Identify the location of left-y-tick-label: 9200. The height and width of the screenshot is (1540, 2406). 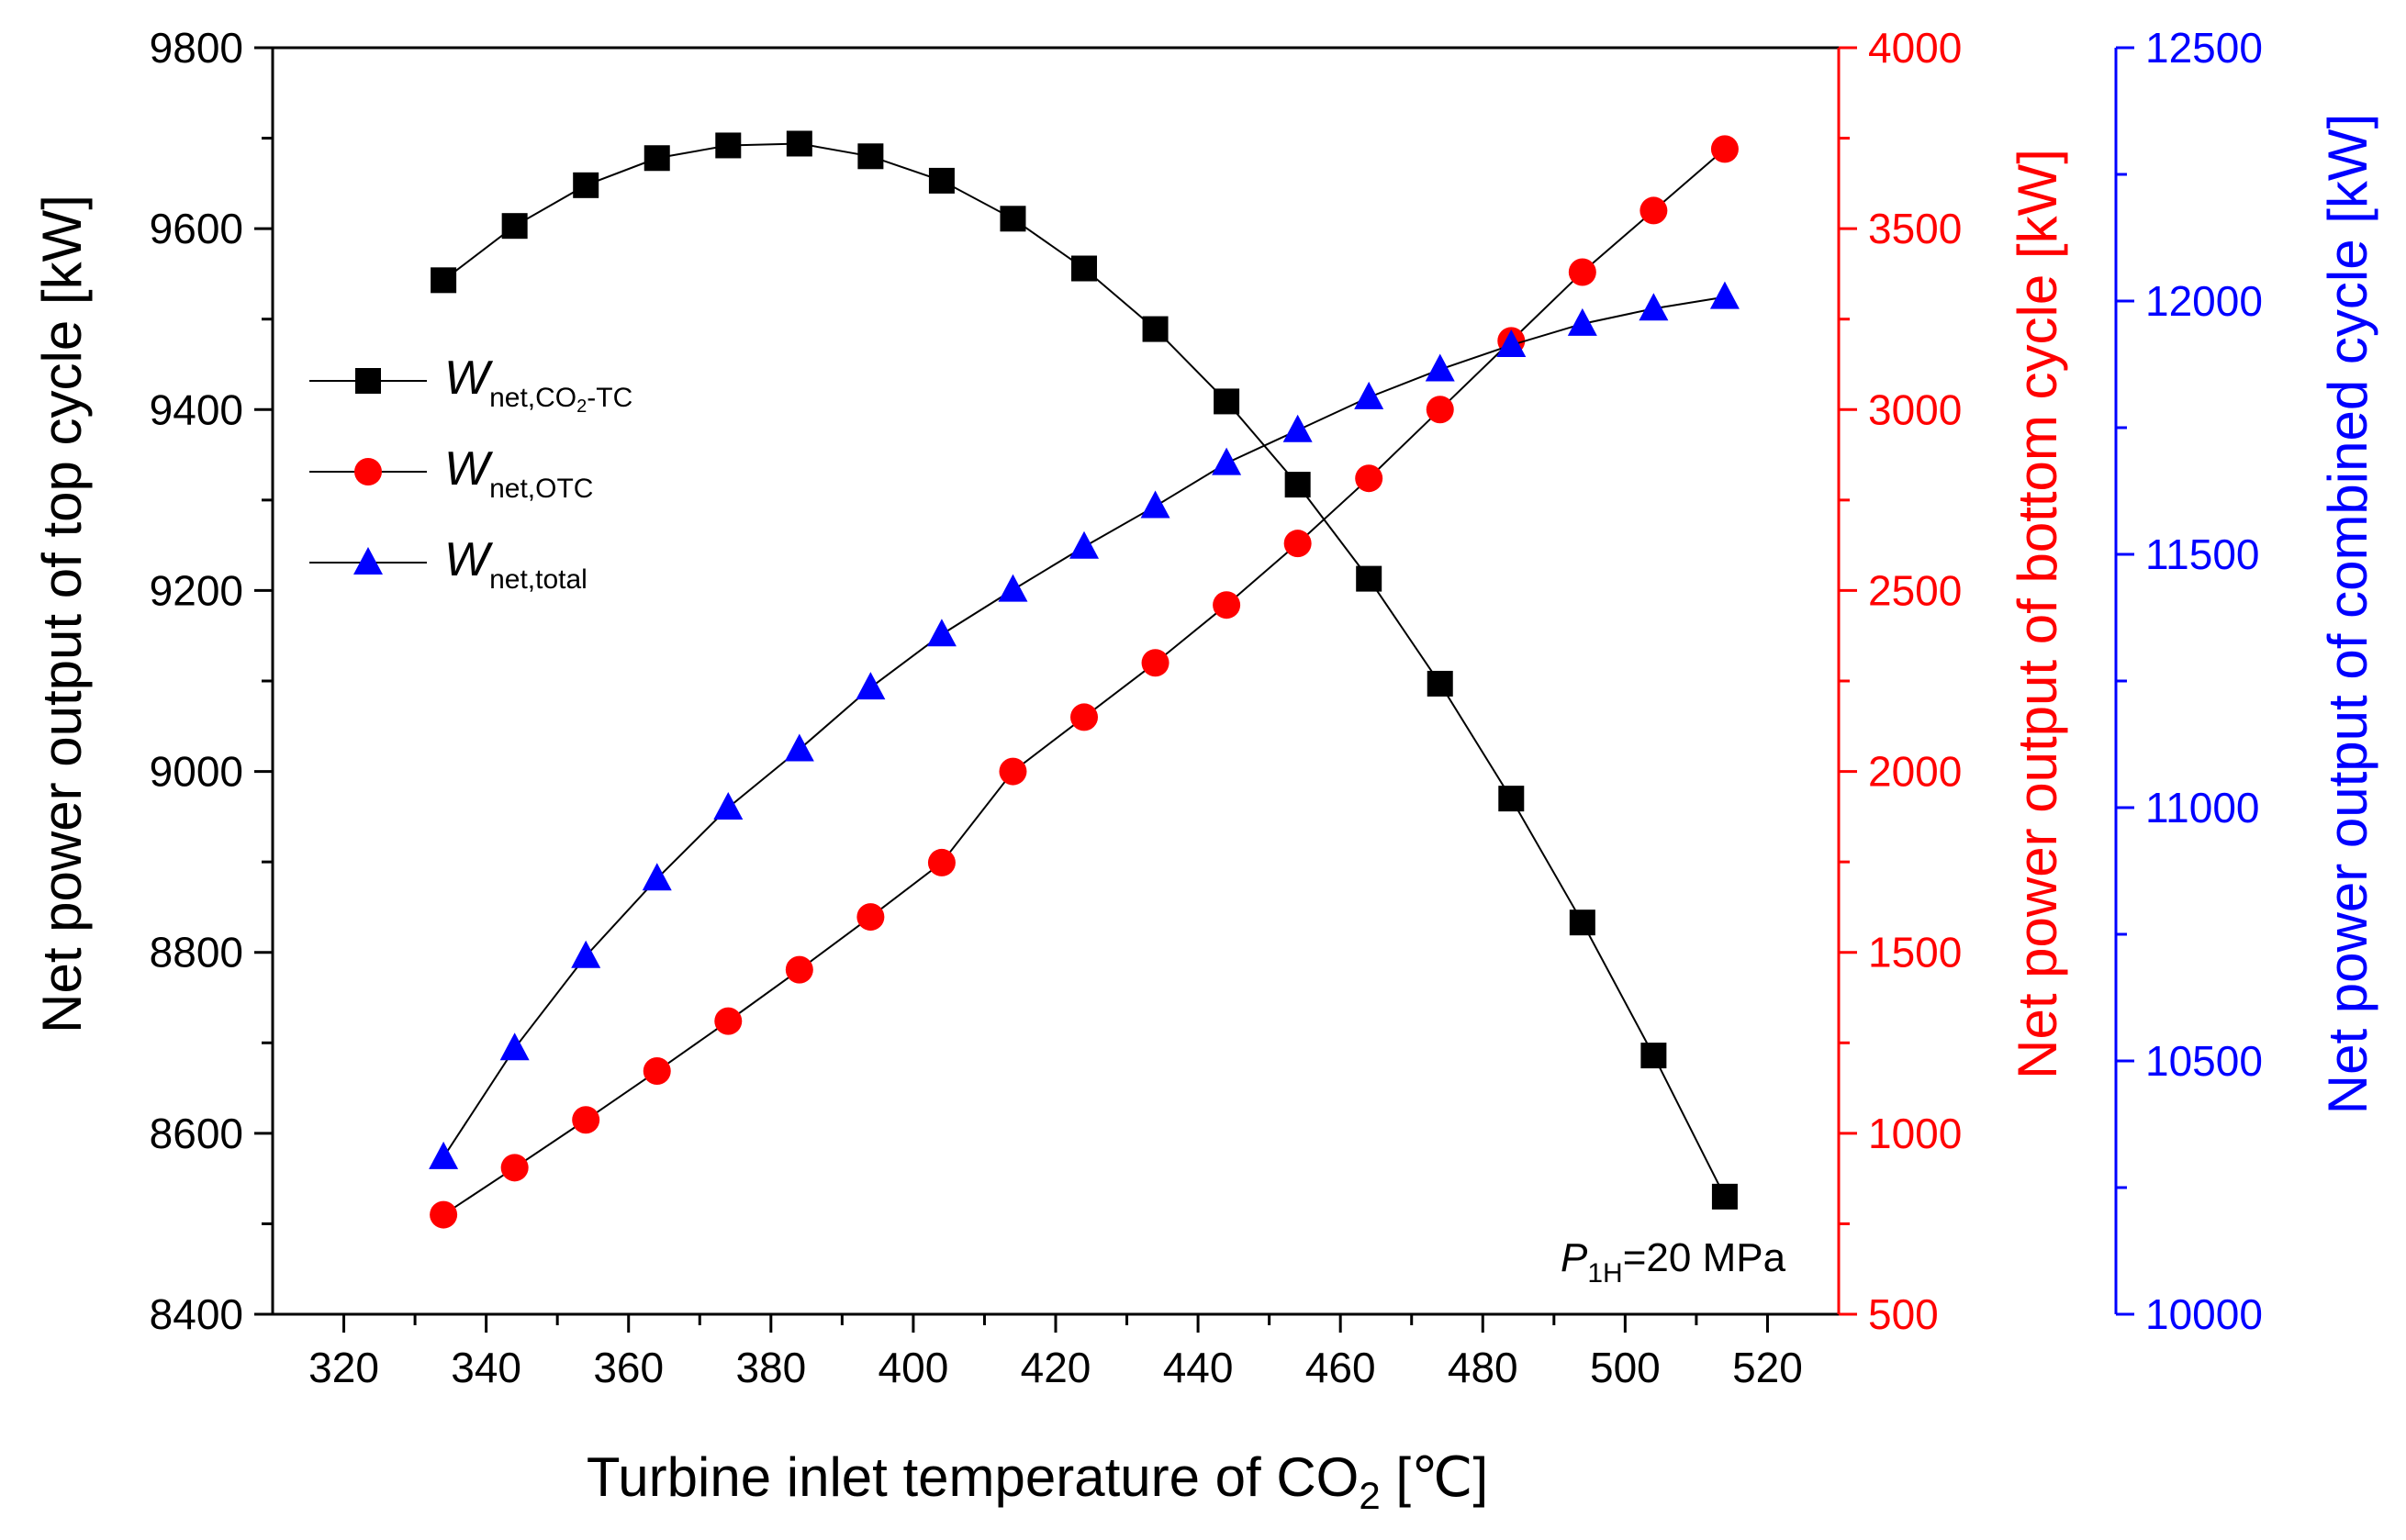
(196, 590).